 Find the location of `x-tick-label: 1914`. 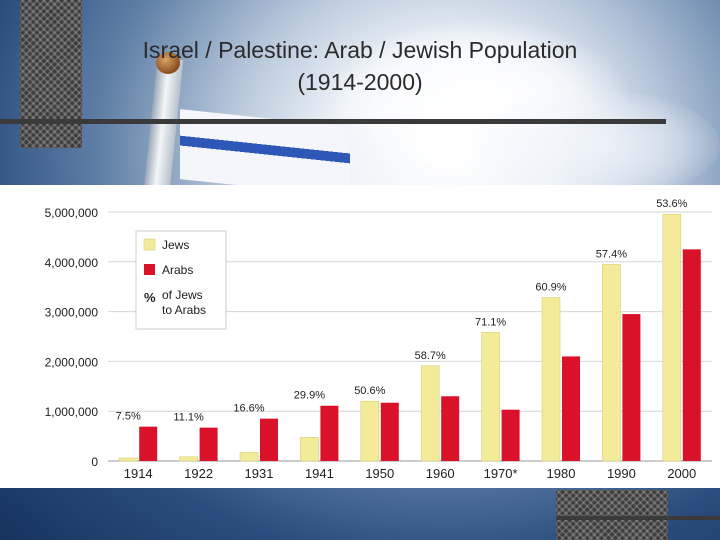

x-tick-label: 1914 is located at coordinates (138, 473).